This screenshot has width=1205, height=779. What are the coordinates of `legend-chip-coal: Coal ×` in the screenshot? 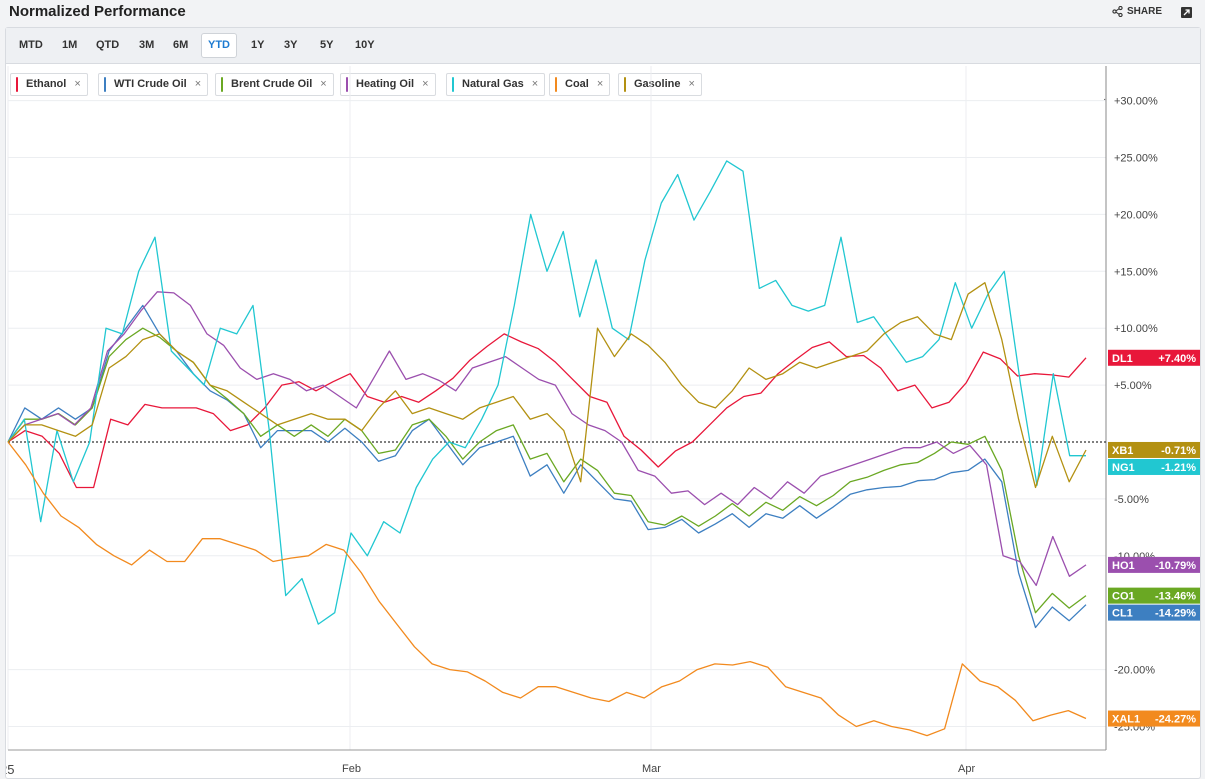 It's located at (580, 84).